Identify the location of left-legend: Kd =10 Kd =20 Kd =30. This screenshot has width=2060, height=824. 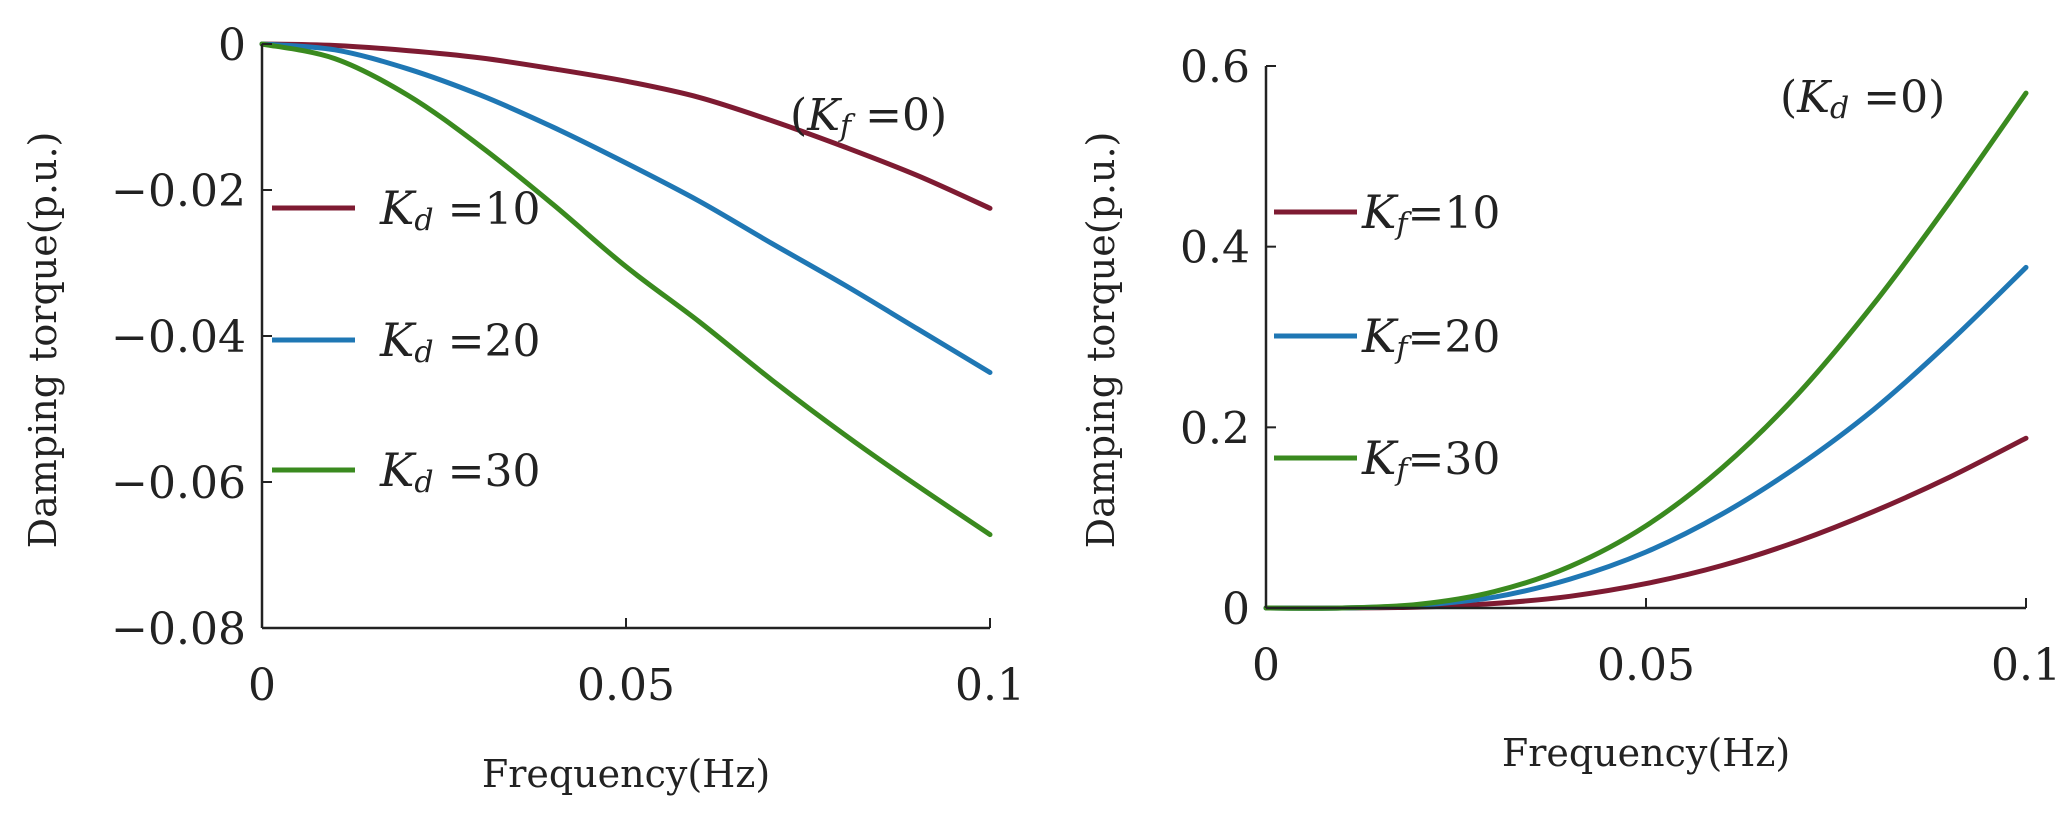
(406, 340).